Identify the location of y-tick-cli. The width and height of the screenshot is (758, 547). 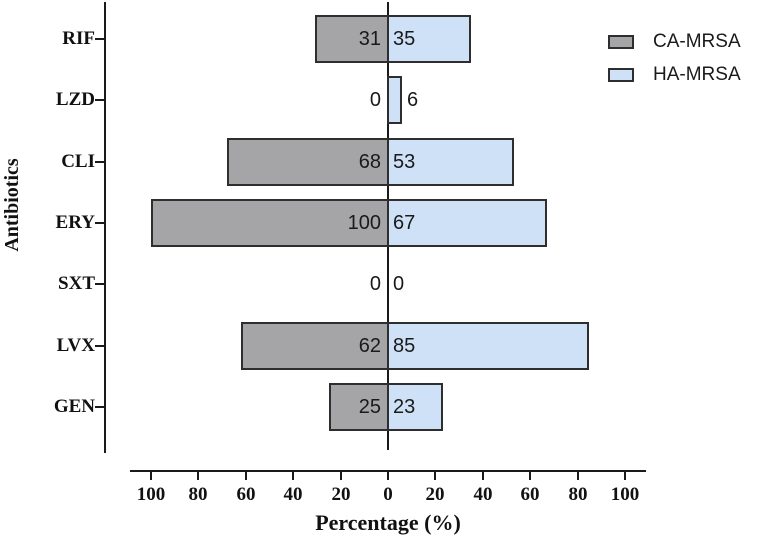
(100, 162).